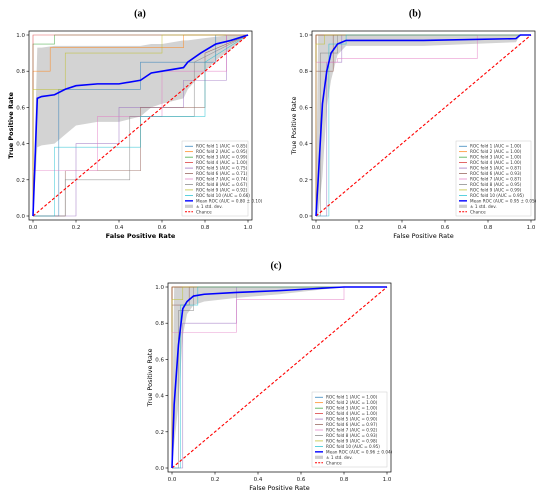 This screenshot has width=550, height=498. Describe the element at coordinates (496, 184) in the screenshot. I see `legend-entry-label: ROC fold 8 (AUC = 0.95)` at that location.